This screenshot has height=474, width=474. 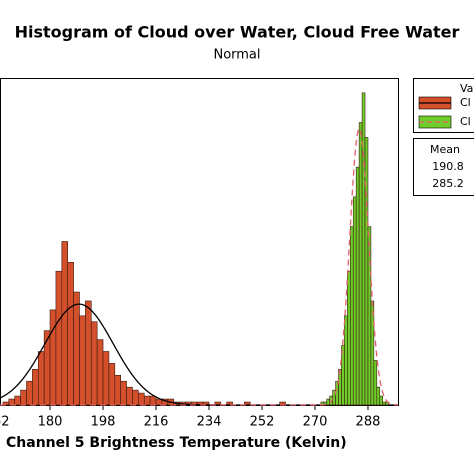 I want to click on x-tick-label: 180, so click(x=50, y=422).